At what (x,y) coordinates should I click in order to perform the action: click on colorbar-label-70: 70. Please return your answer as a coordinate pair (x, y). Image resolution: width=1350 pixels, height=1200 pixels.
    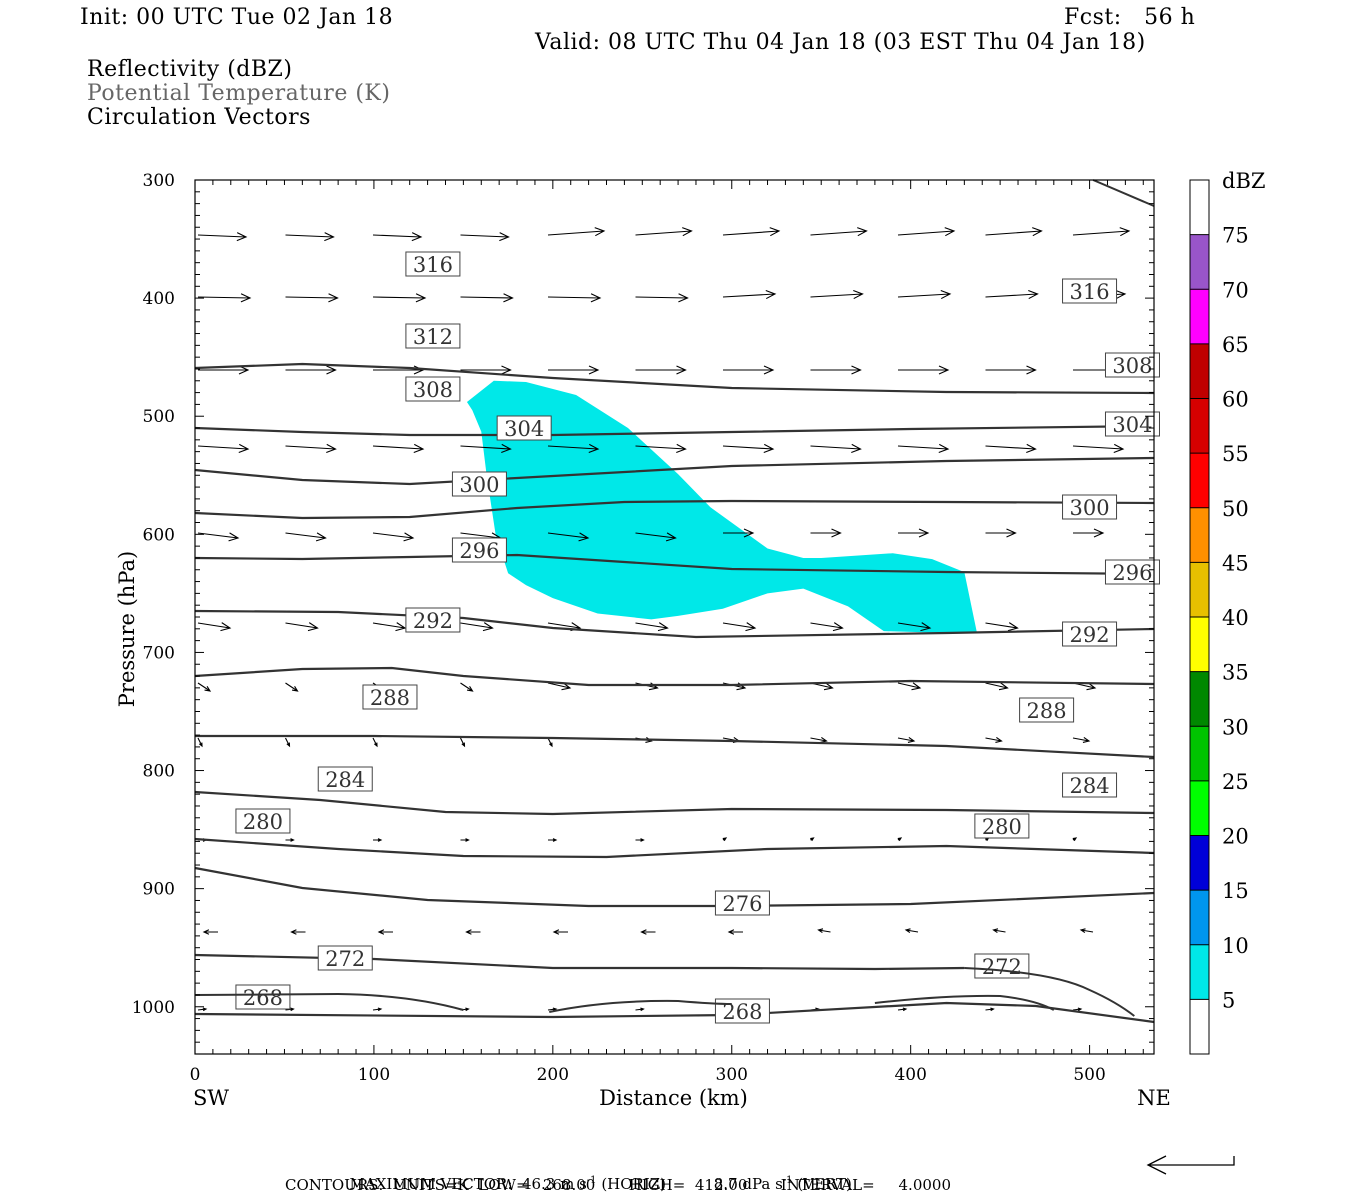
    Looking at the image, I should click on (1235, 290).